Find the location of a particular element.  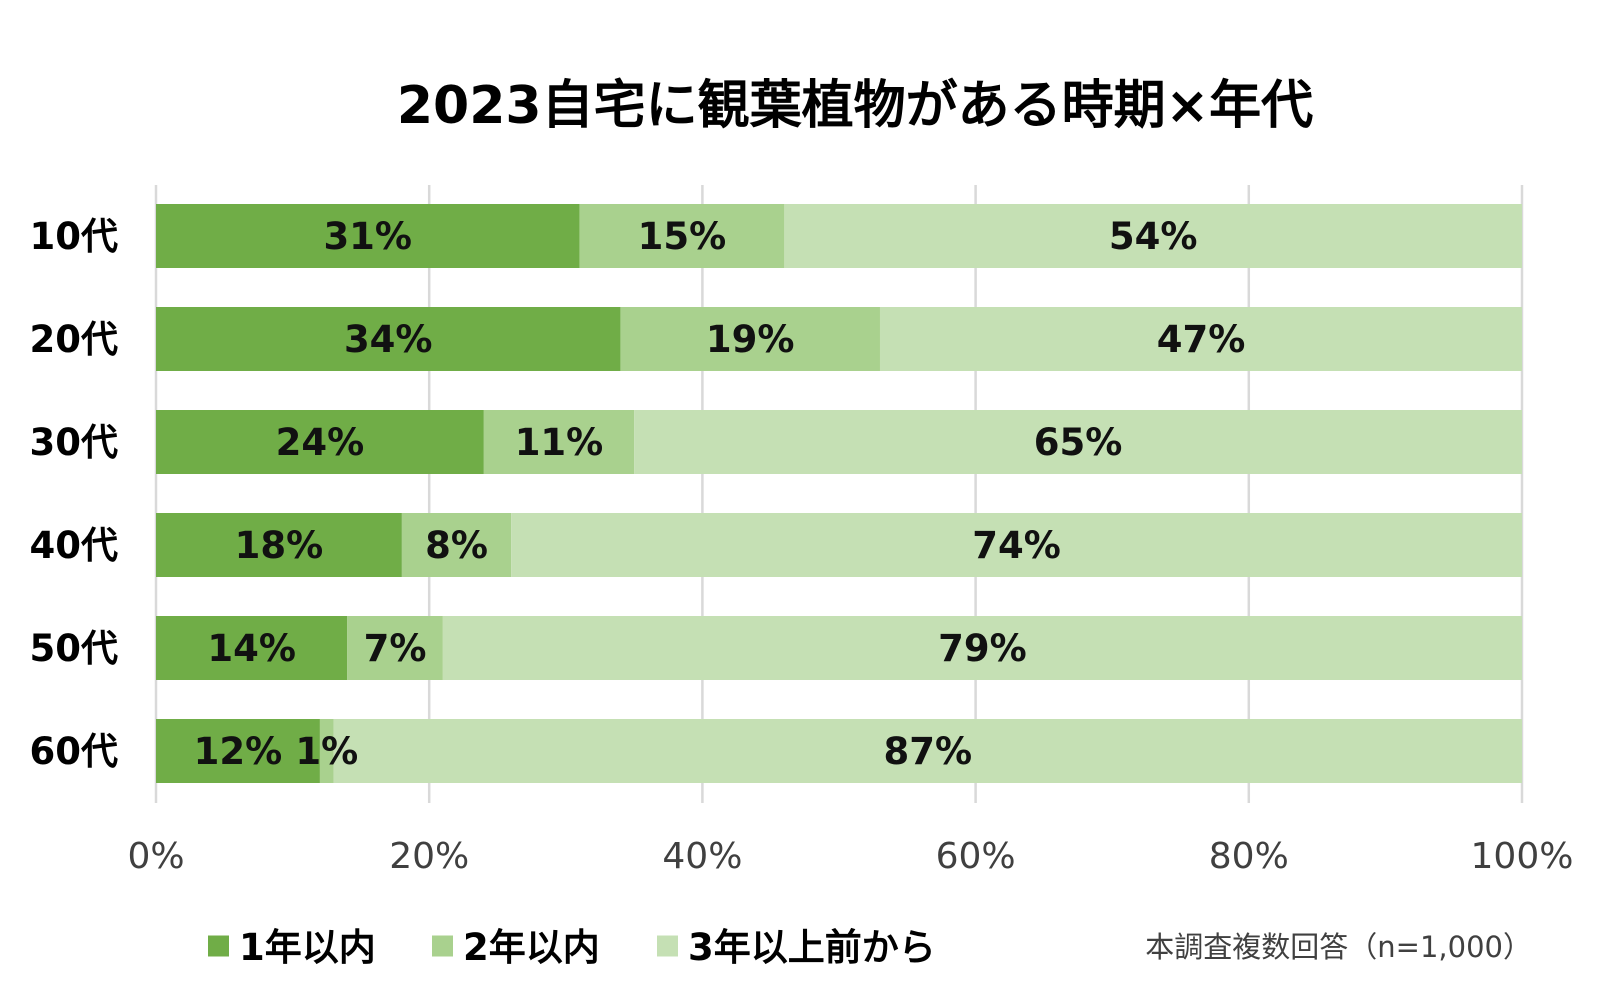

data-label: 7% is located at coordinates (395, 648).